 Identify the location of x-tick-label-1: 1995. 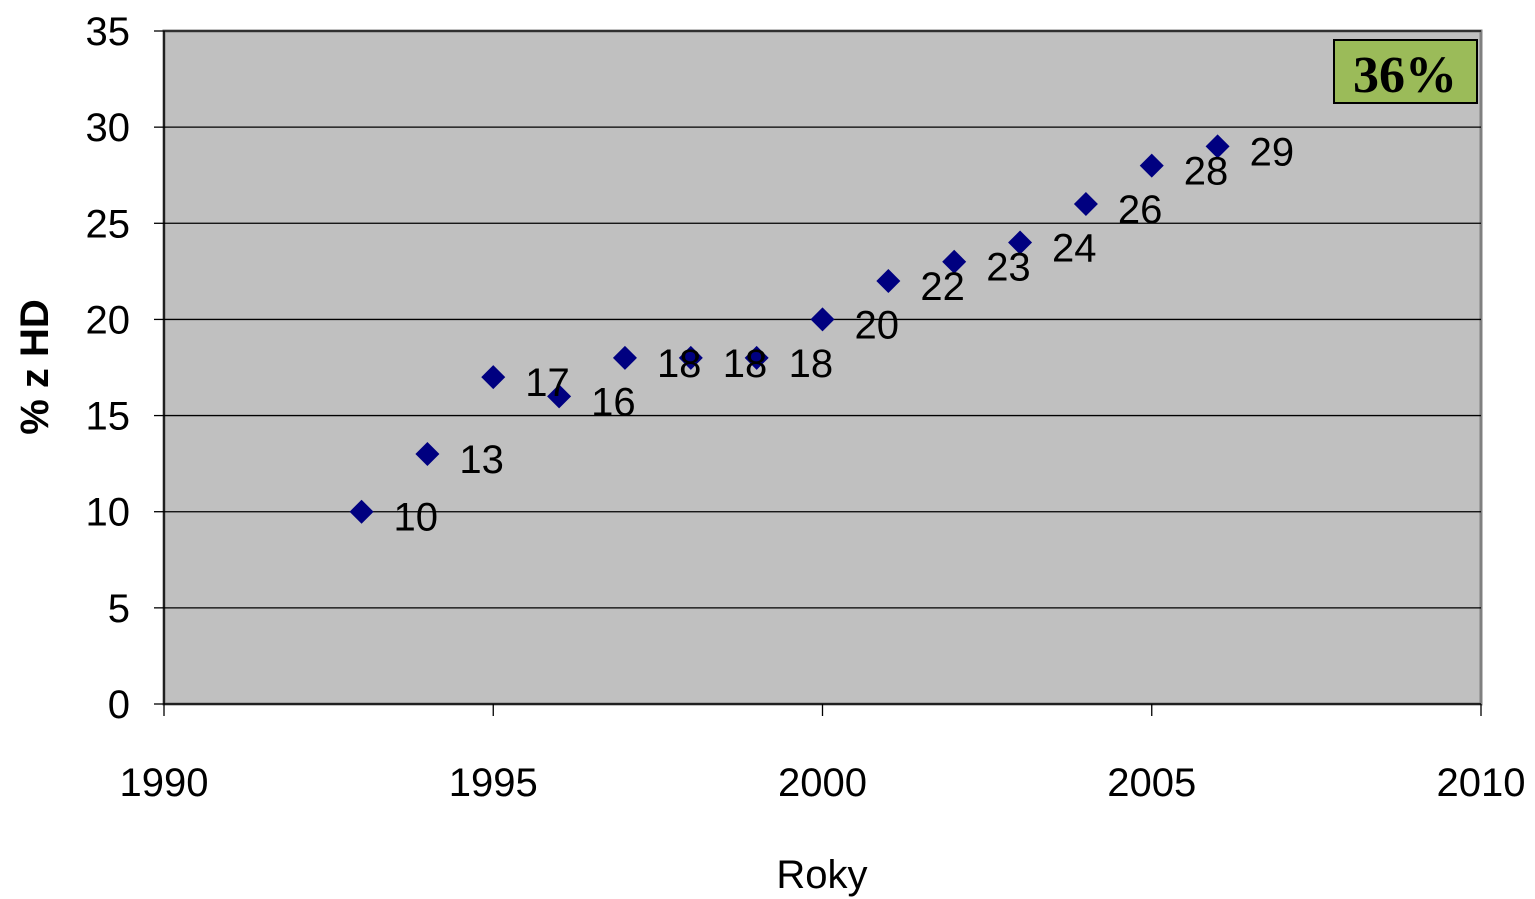
(493, 783).